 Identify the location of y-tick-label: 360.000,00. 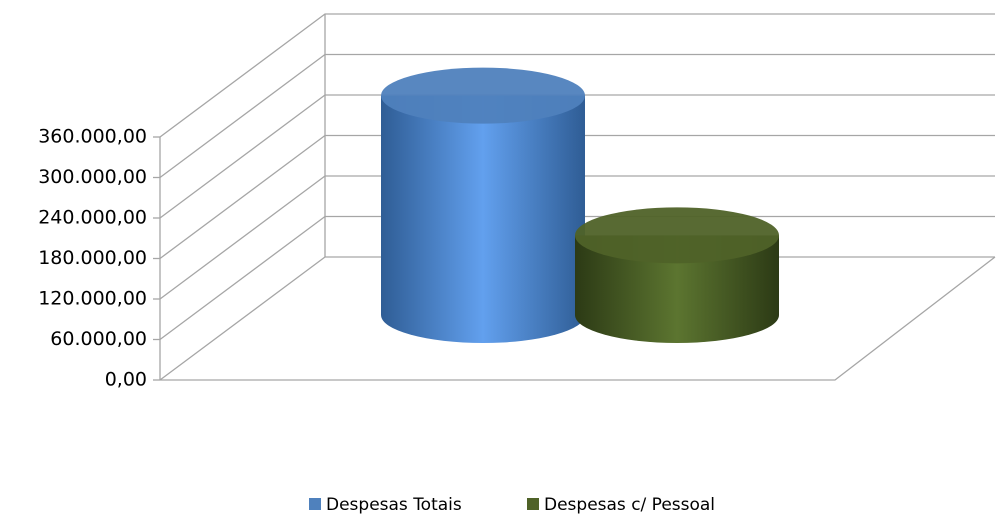
(92, 137).